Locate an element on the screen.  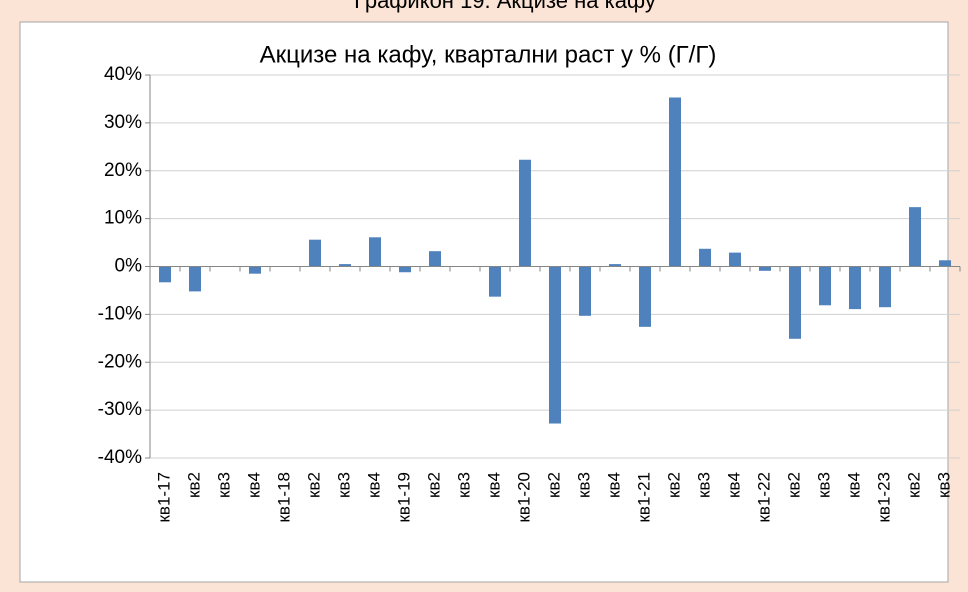
x-tick-label: кв1-20 is located at coordinates (523, 497).